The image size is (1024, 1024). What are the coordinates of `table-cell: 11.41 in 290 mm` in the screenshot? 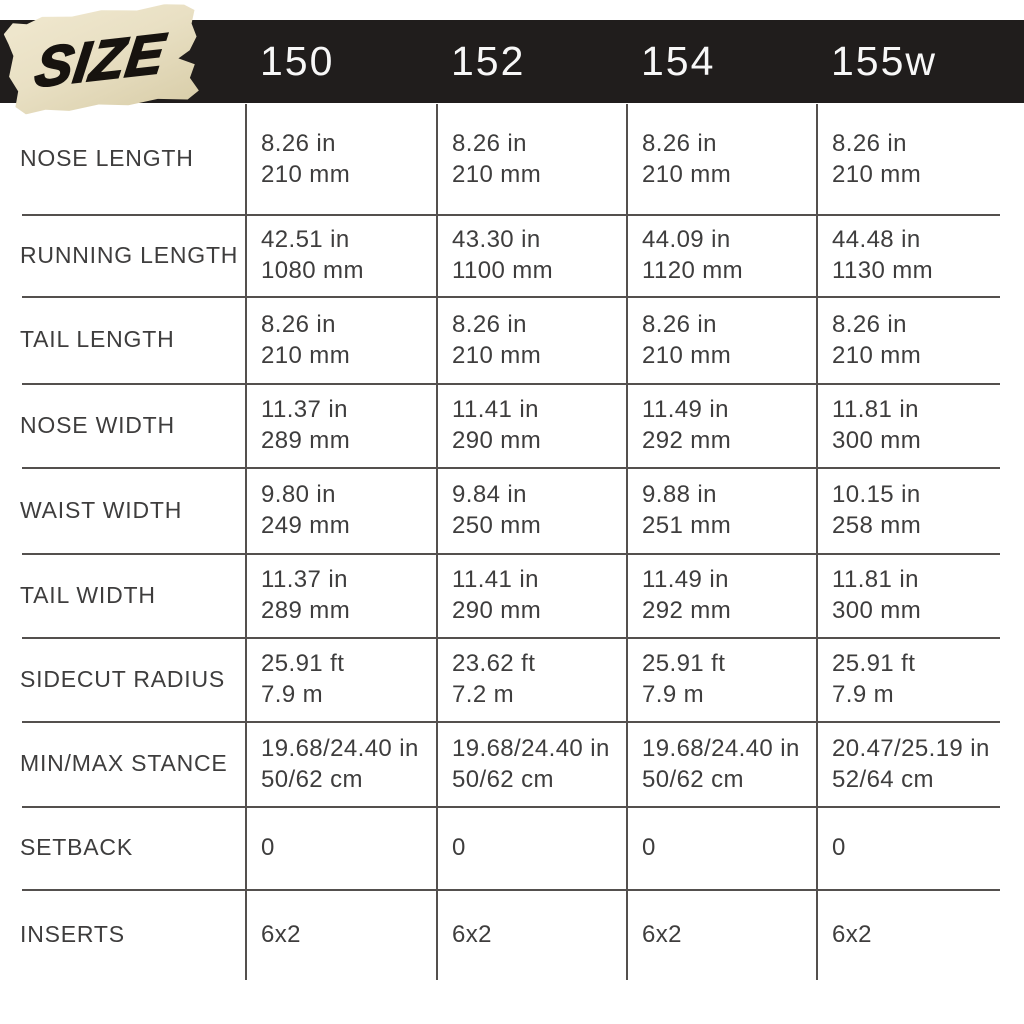 It's located at (532, 595).